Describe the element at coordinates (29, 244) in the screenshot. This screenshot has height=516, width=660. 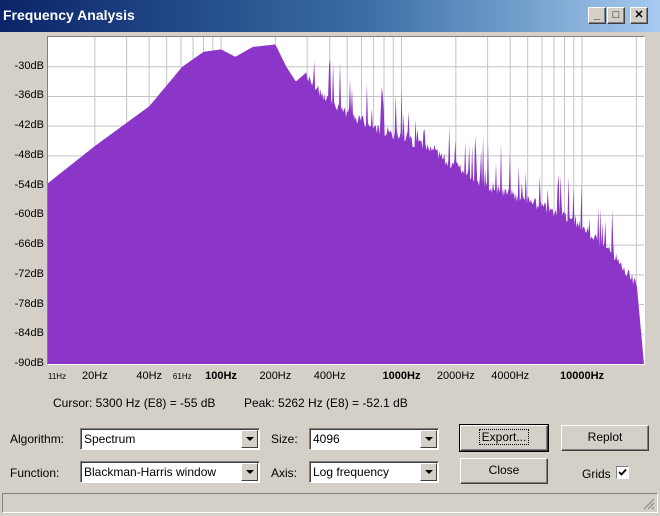
I see `y-tick-label: -66dB` at that location.